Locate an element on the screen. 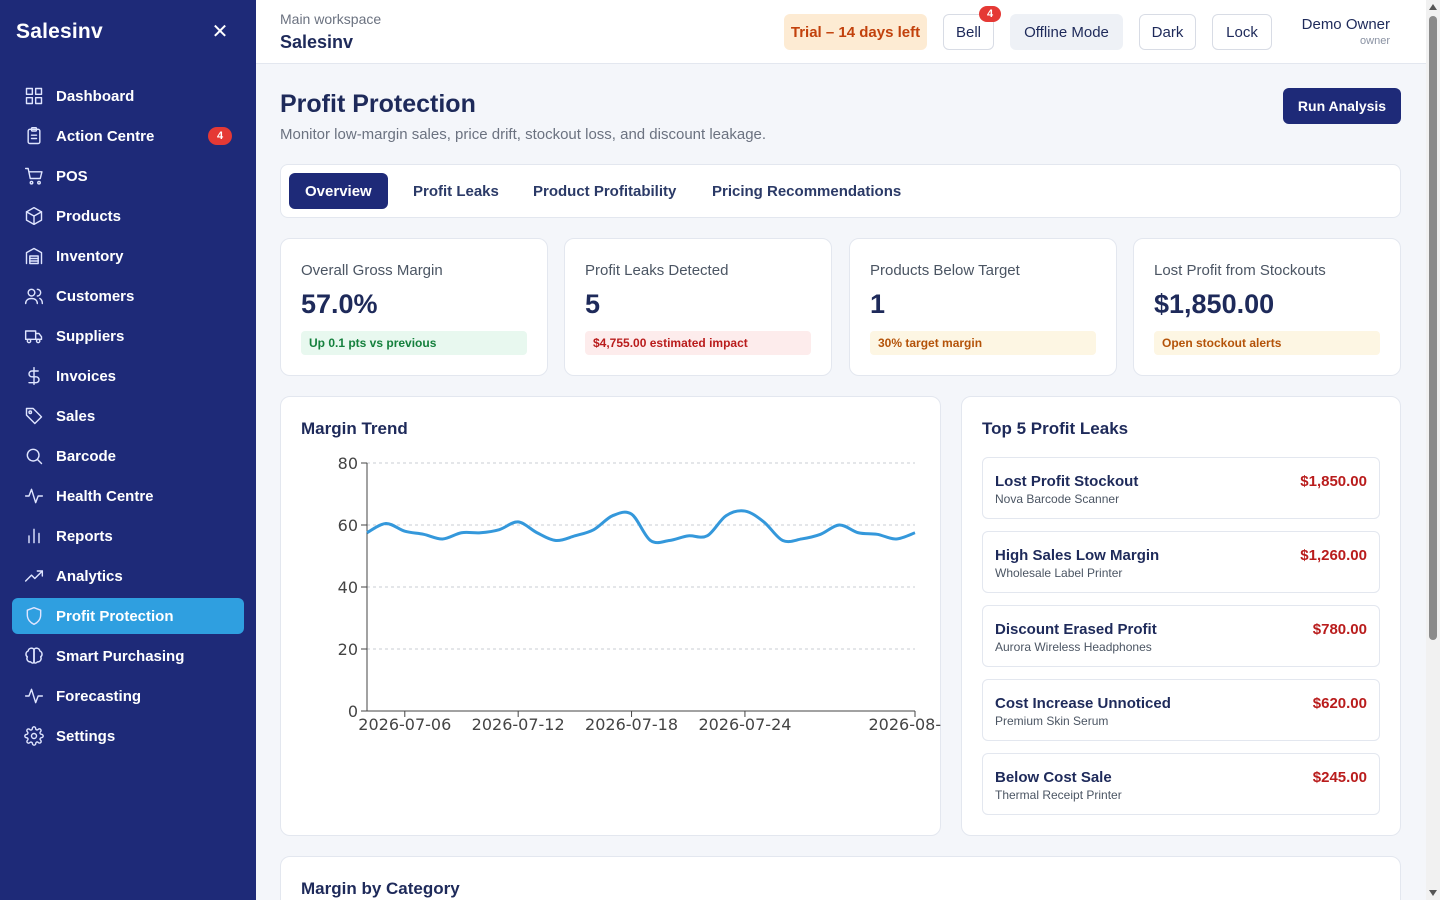  user-name: Demo Owner is located at coordinates (1345, 24).